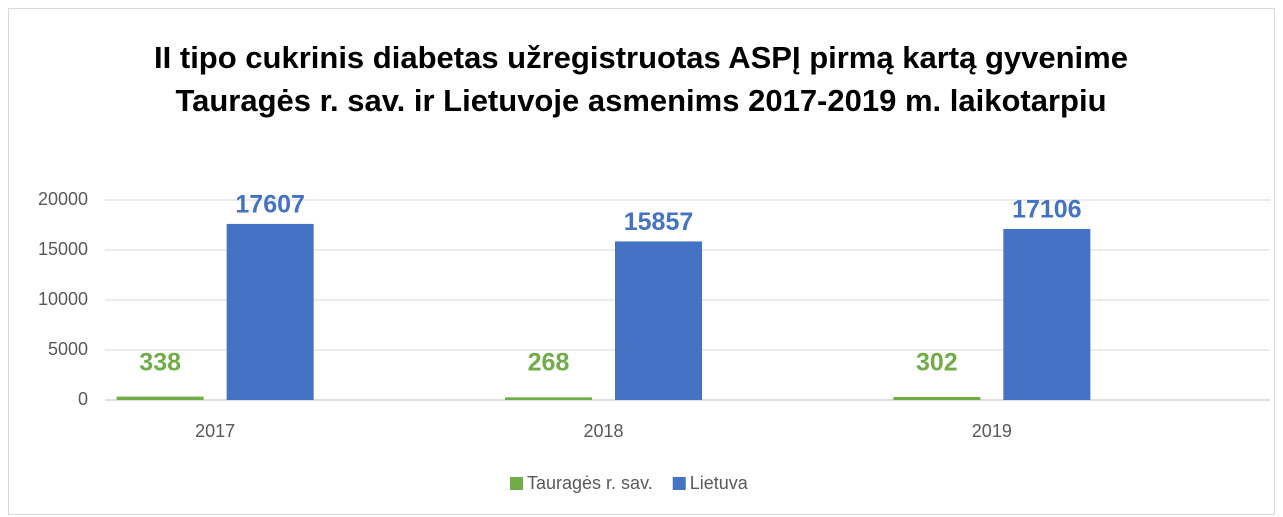 Image resolution: width=1283 pixels, height=517 pixels. Describe the element at coordinates (270, 205) in the screenshot. I see `data-label: 17607` at that location.